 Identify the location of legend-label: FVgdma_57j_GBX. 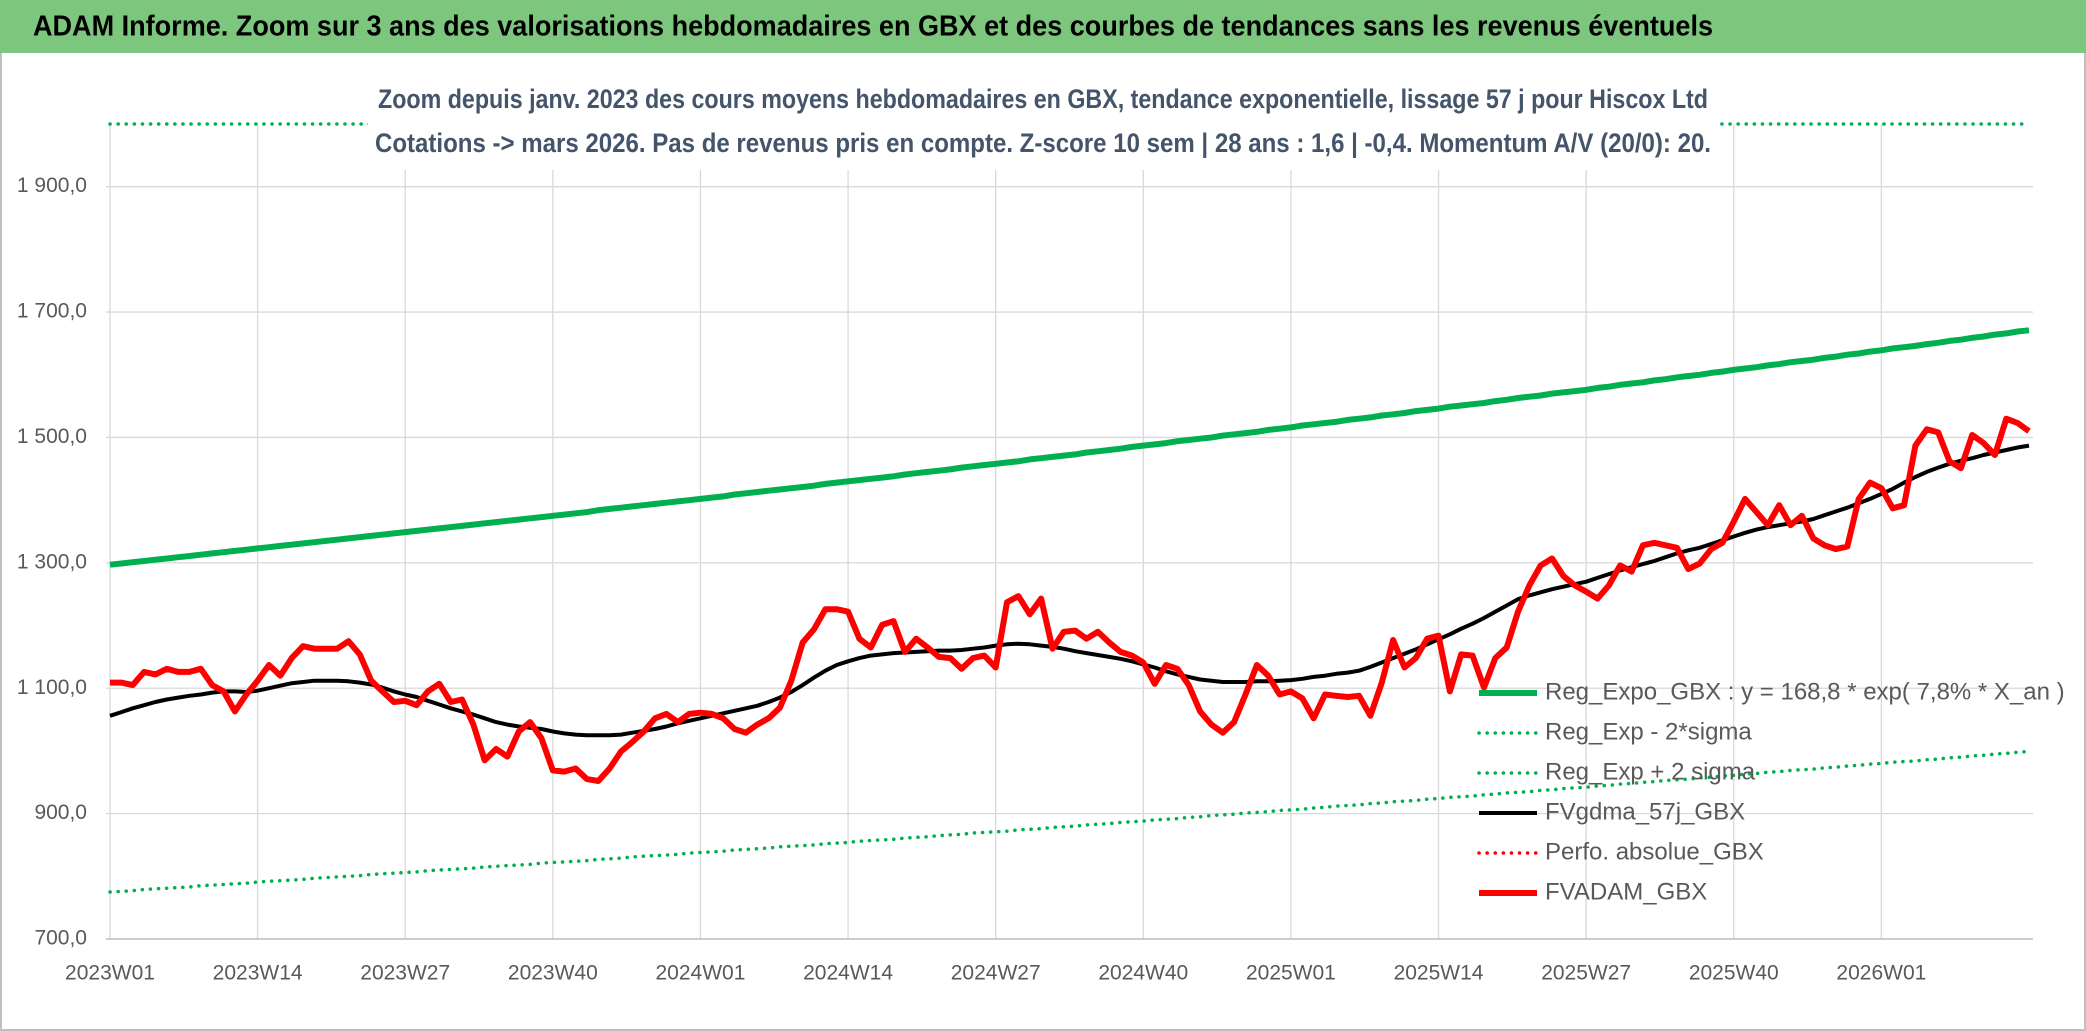
(1645, 811).